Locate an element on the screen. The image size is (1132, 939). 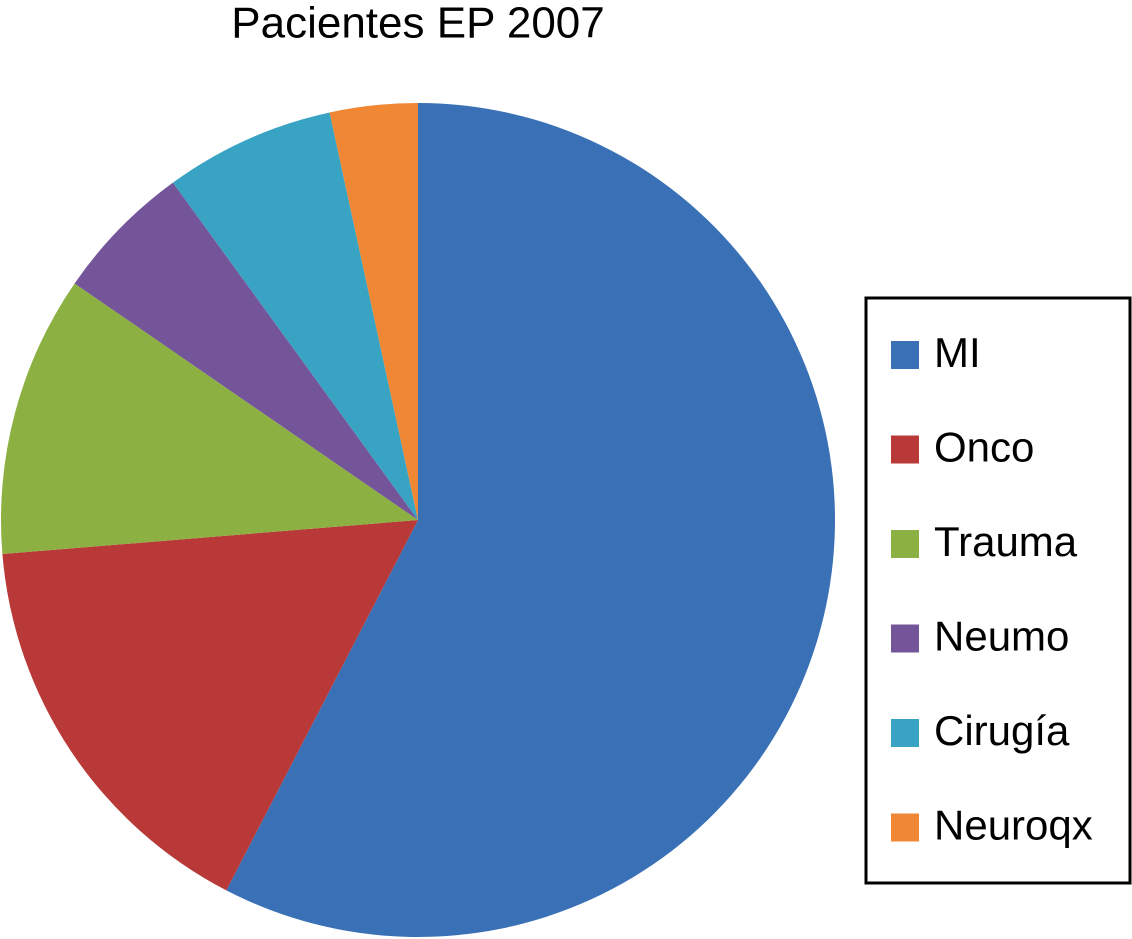
chart-title: Pacientes EP 2007 is located at coordinates (417, 24).